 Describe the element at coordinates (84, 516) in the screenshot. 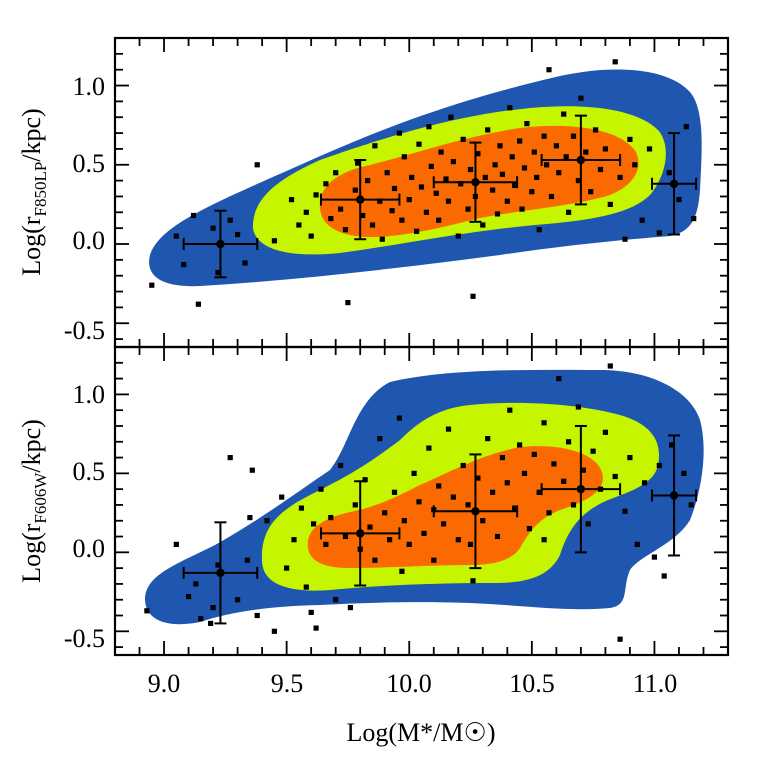

I see `bottom-y-tick-labels: -0.5 0.0 0.5 1.0` at that location.